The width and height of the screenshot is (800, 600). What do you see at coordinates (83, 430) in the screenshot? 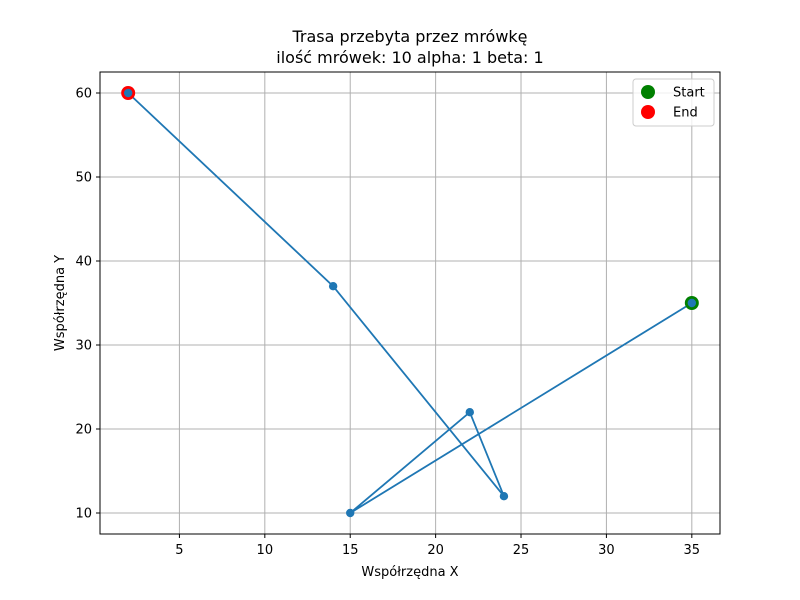
I see `y-tick-label: 20` at bounding box center [83, 430].